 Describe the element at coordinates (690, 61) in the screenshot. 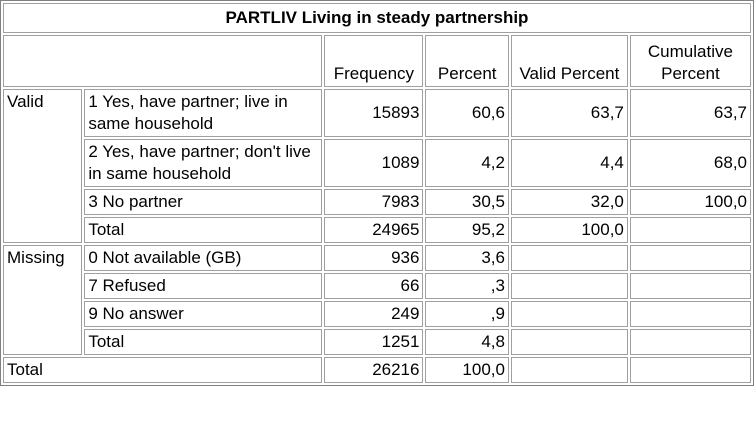

I see `header-cumulative-percent: Cumulative Percent` at that location.